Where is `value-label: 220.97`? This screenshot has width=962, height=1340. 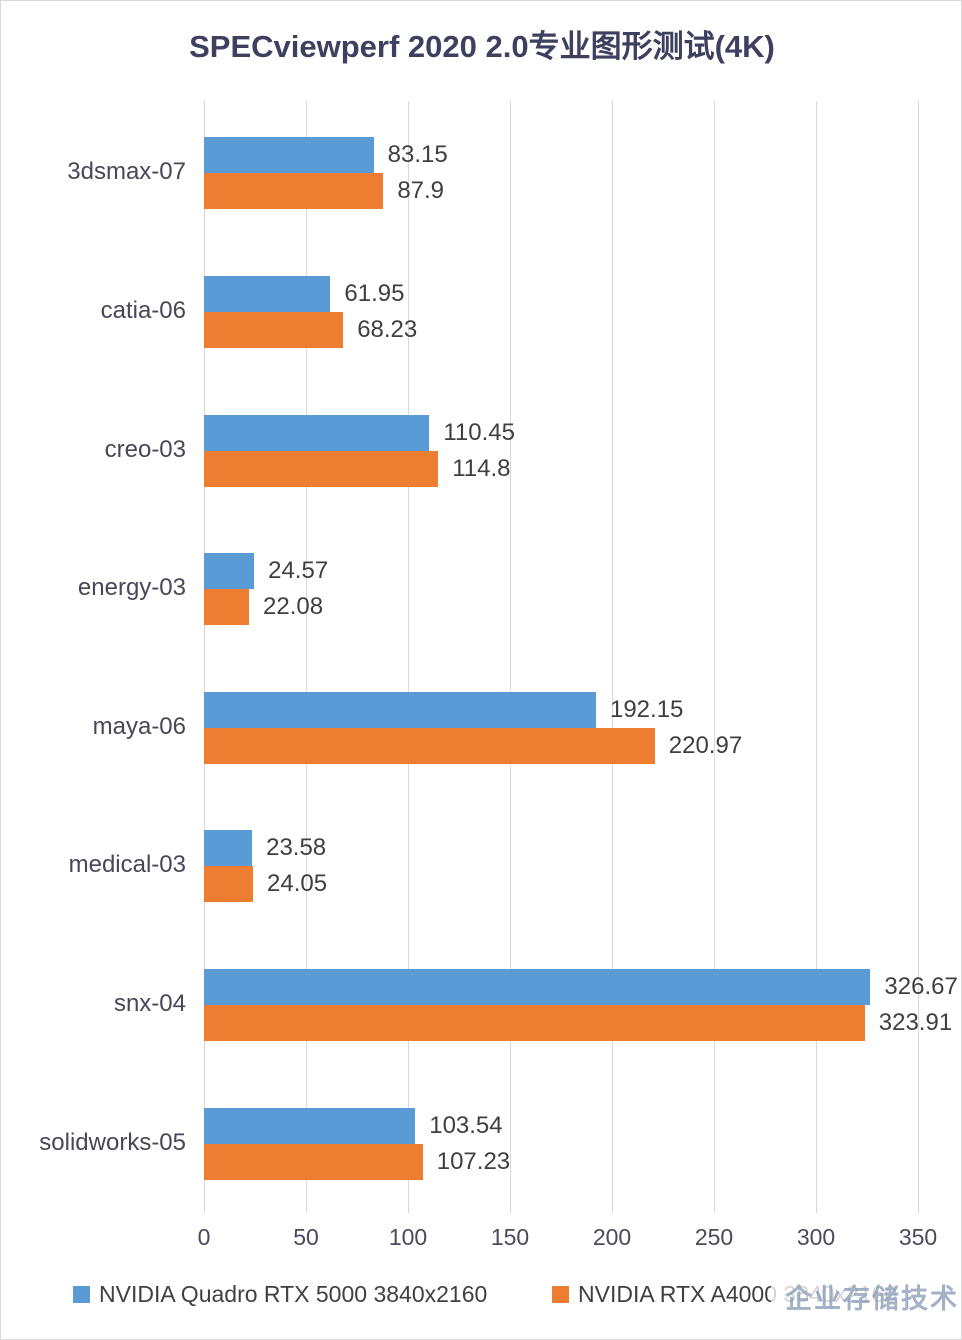
value-label: 220.97 is located at coordinates (705, 745).